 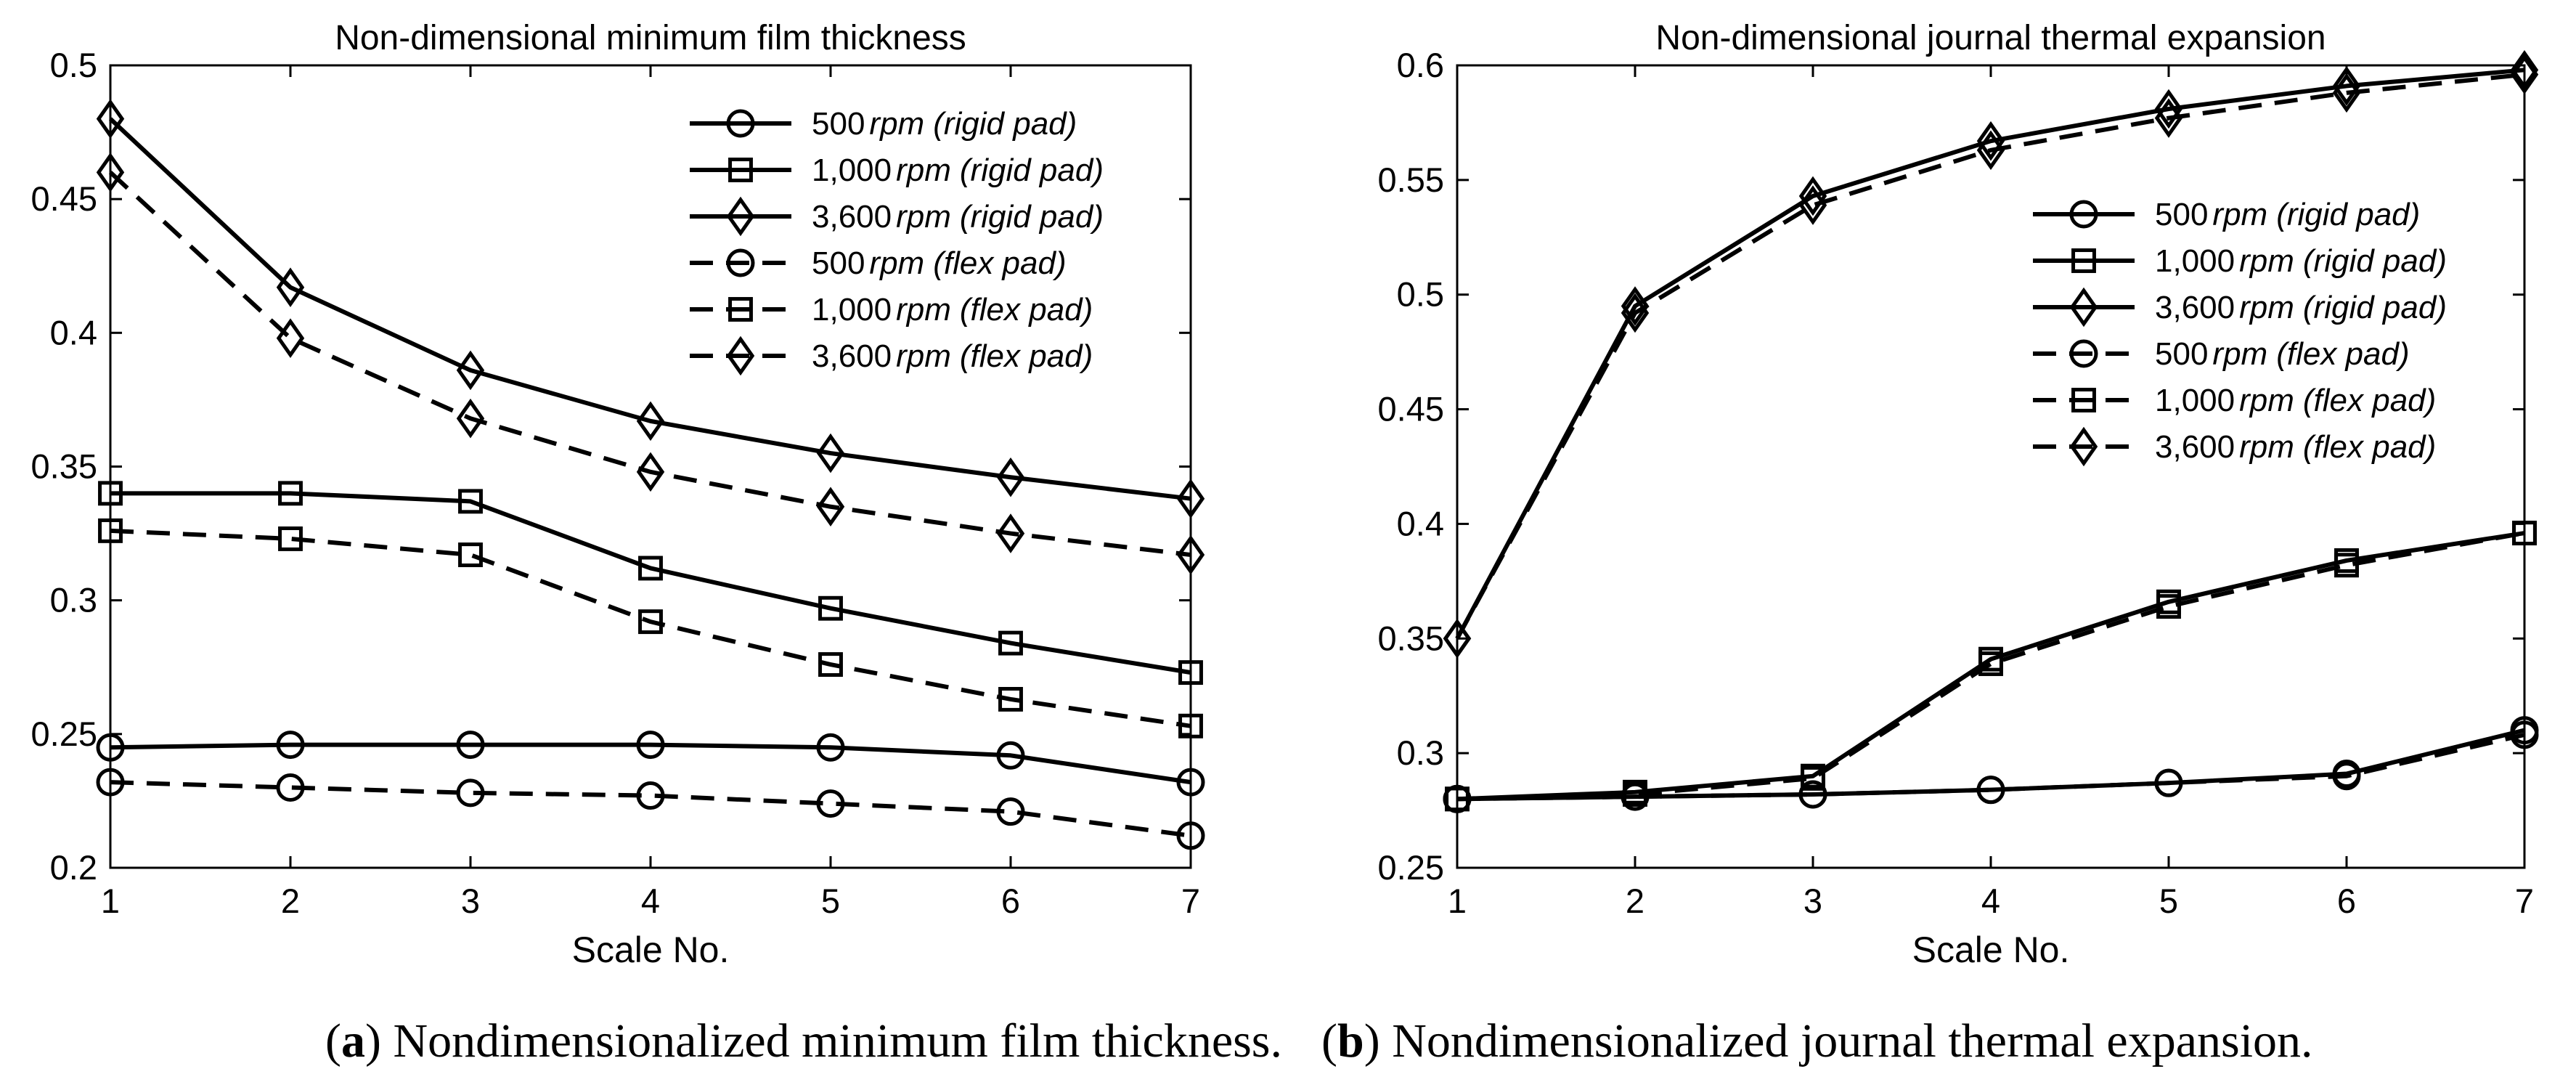 I want to click on caption-a-label: a, so click(x=353, y=1041).